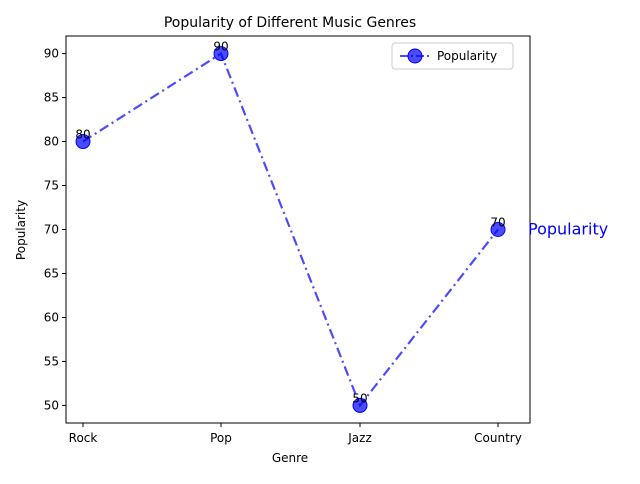  What do you see at coordinates (290, 458) in the screenshot?
I see `x-axis-label: Genre` at bounding box center [290, 458].